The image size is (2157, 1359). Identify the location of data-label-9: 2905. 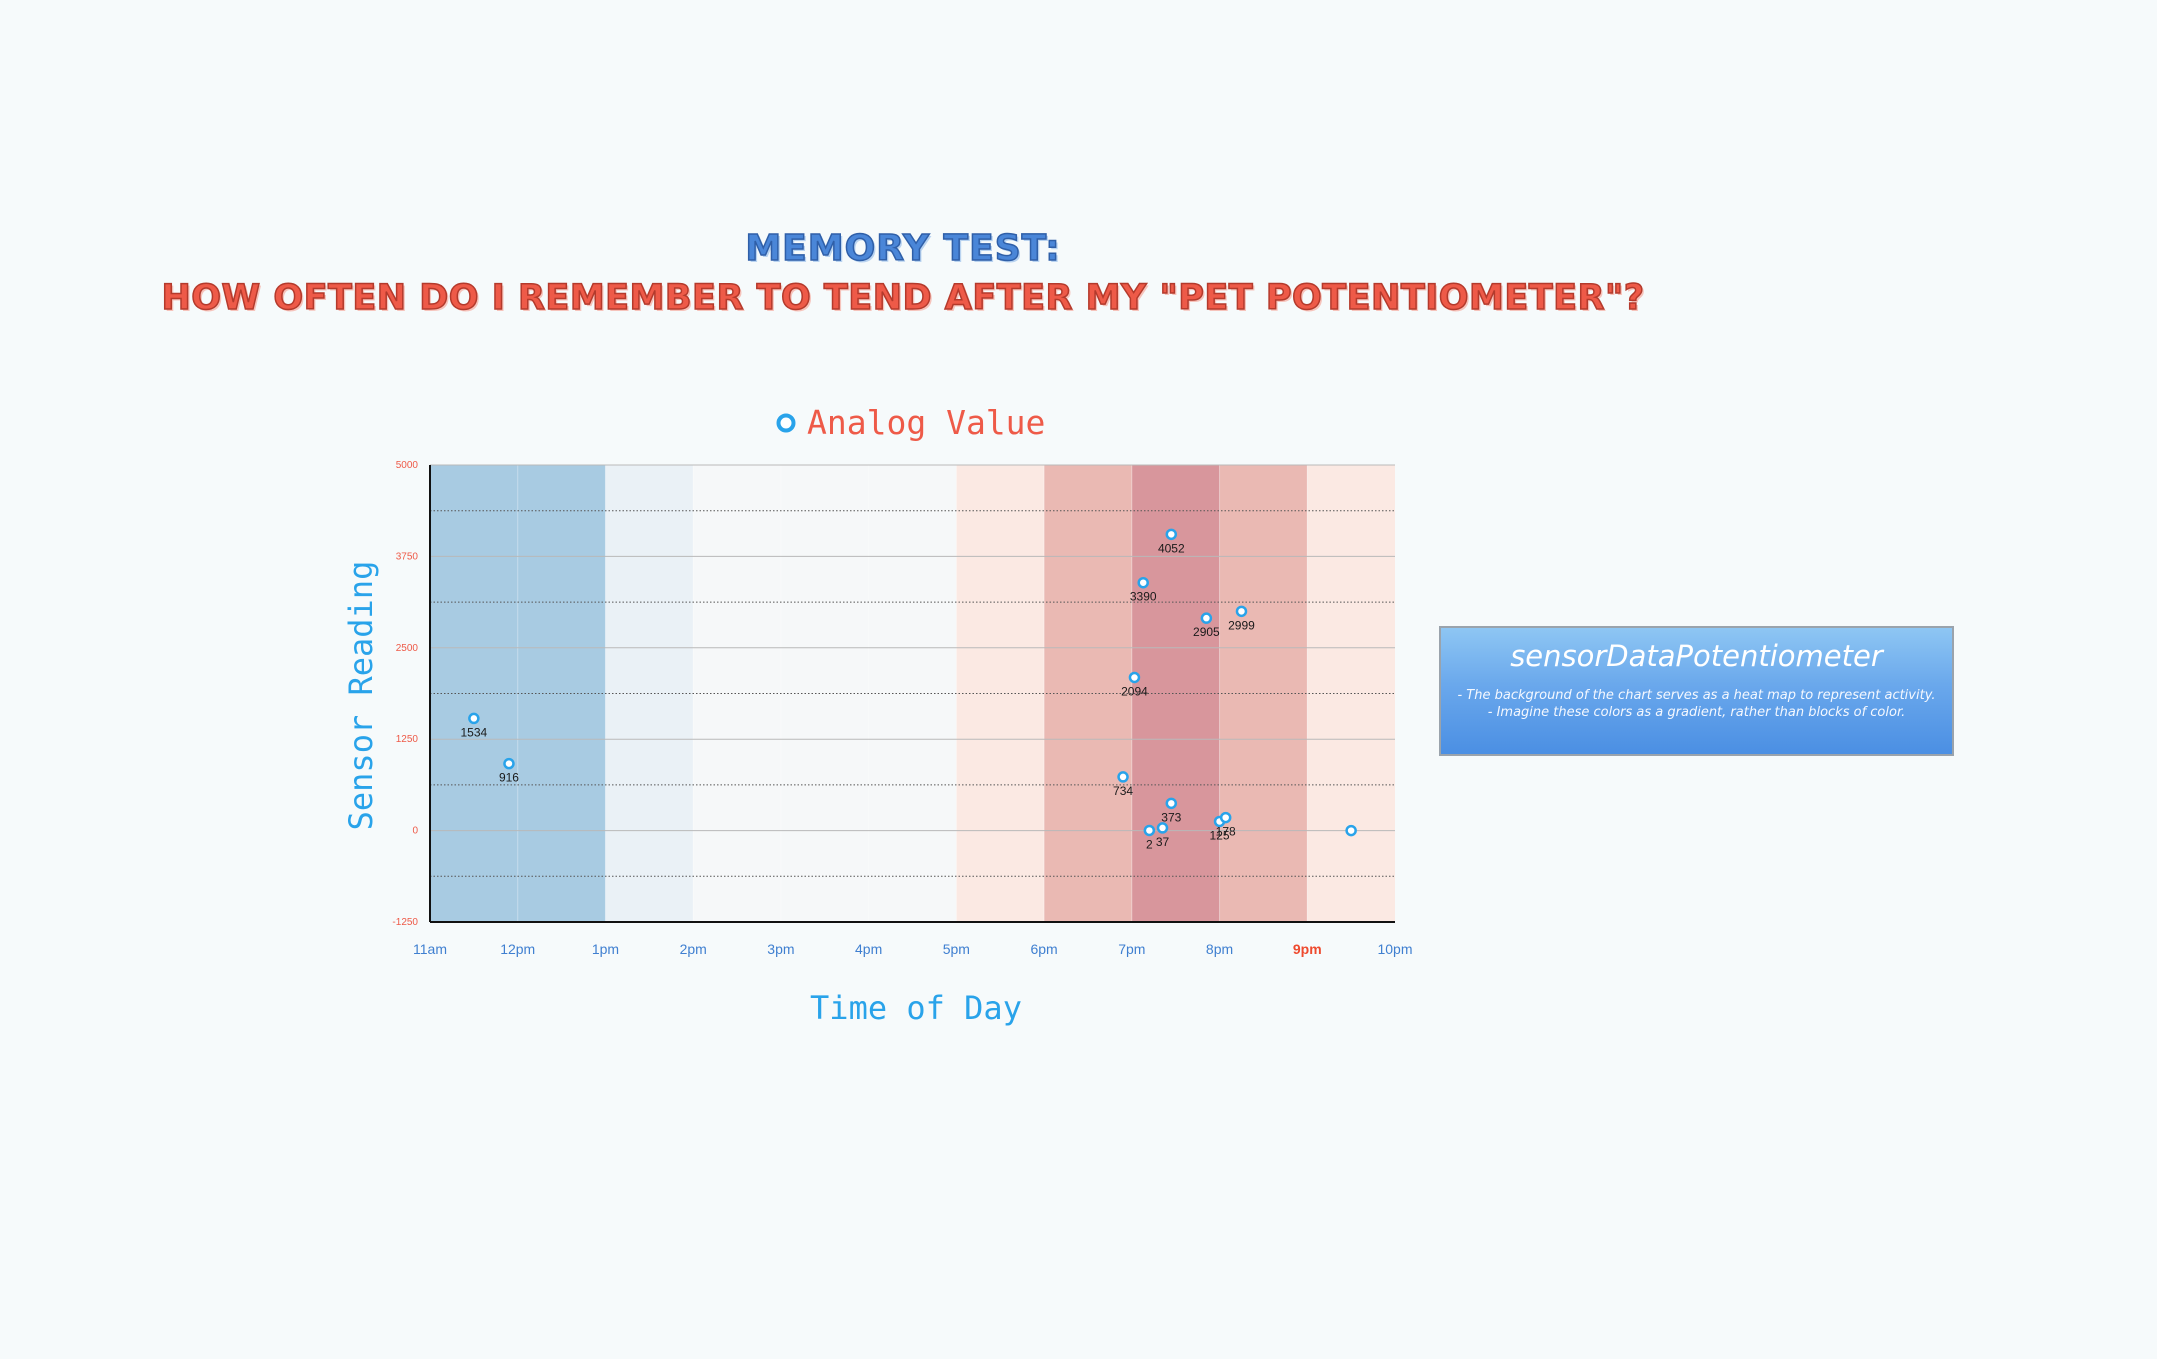
(1206, 632).